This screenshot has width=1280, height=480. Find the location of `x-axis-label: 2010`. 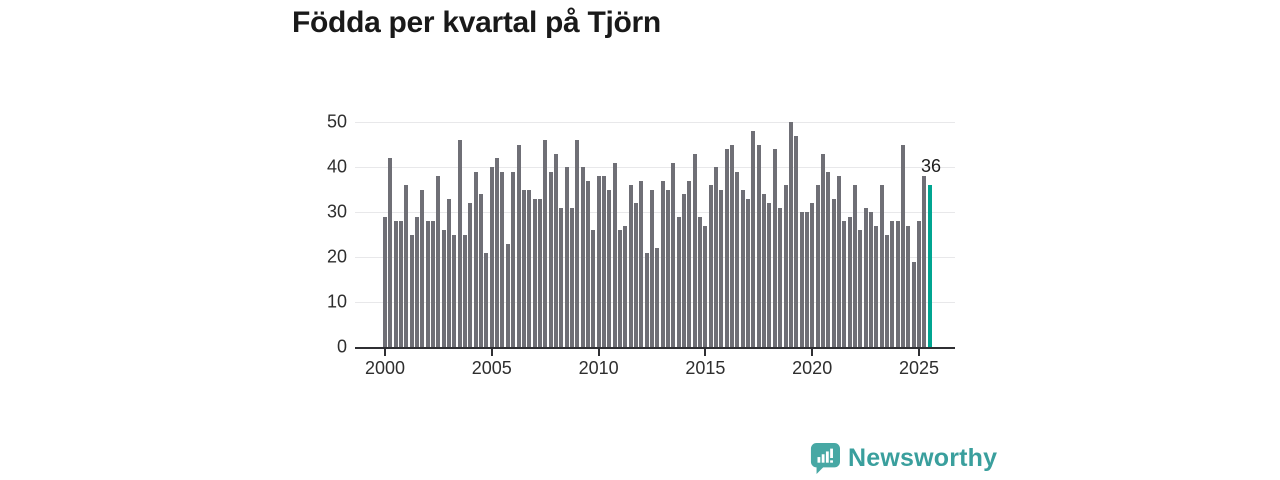

x-axis-label: 2010 is located at coordinates (598, 368).